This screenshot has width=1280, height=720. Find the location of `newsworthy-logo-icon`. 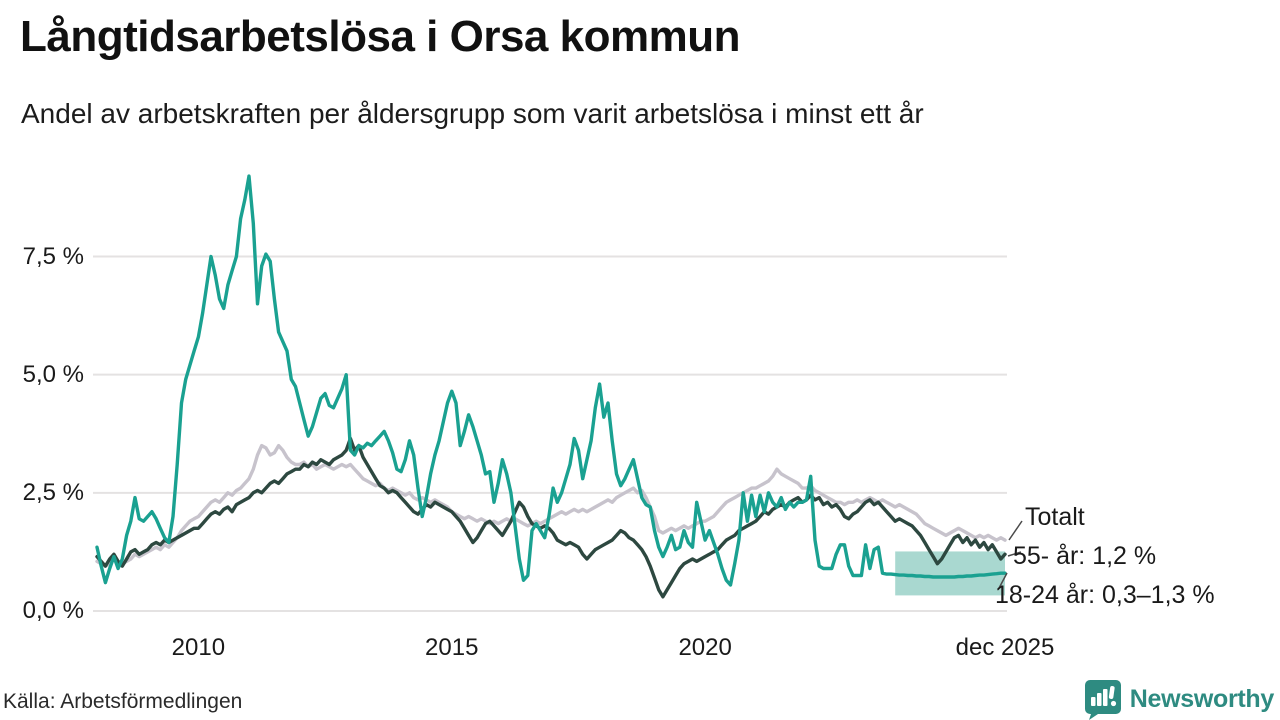

newsworthy-logo-icon is located at coordinates (1102, 700).